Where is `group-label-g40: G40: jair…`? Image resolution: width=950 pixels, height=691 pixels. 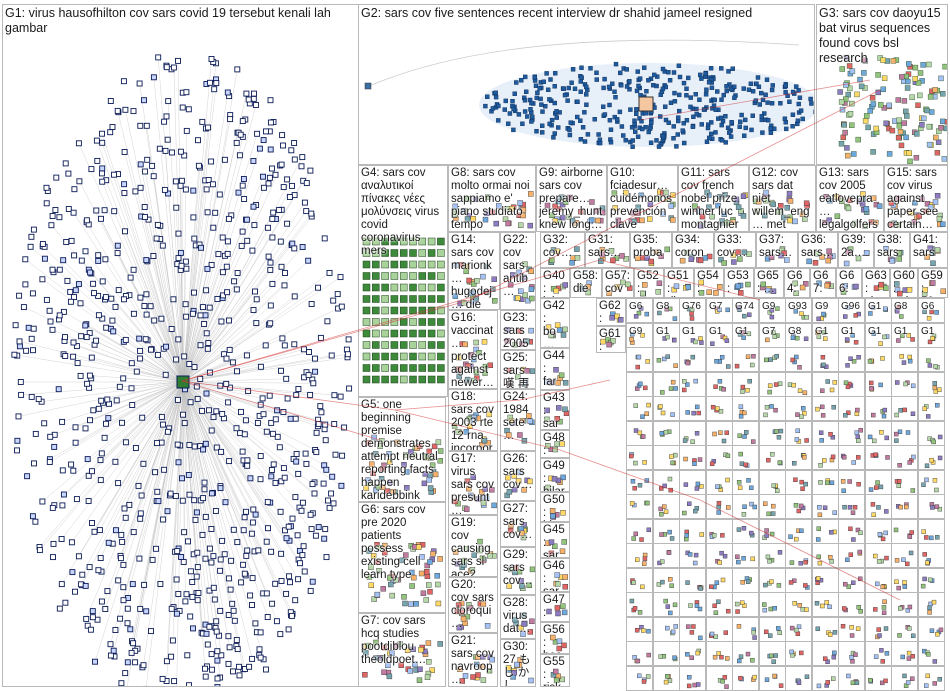 group-label-g40: G40: jair… is located at coordinates (555, 284).